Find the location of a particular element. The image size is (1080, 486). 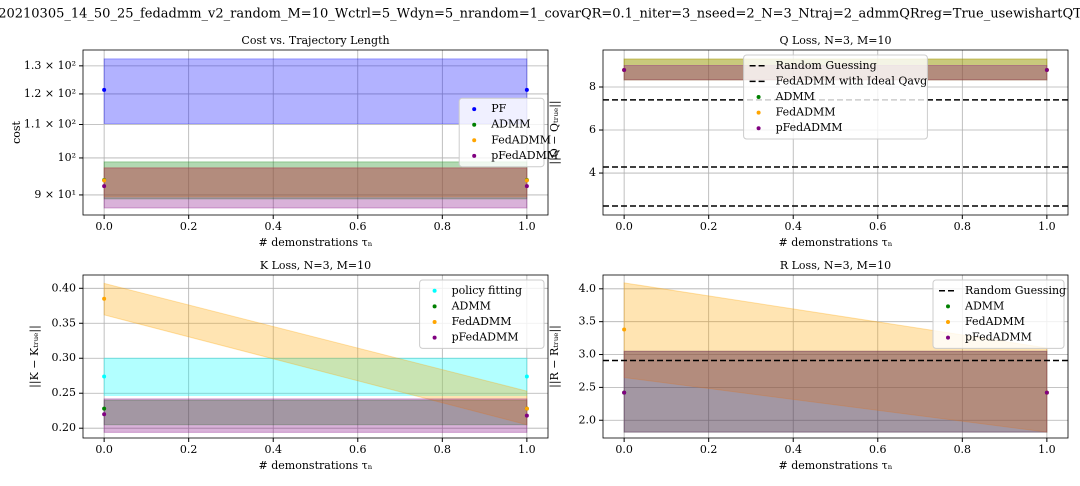

y-tick-label: 3.0 is located at coordinates (588, 354).